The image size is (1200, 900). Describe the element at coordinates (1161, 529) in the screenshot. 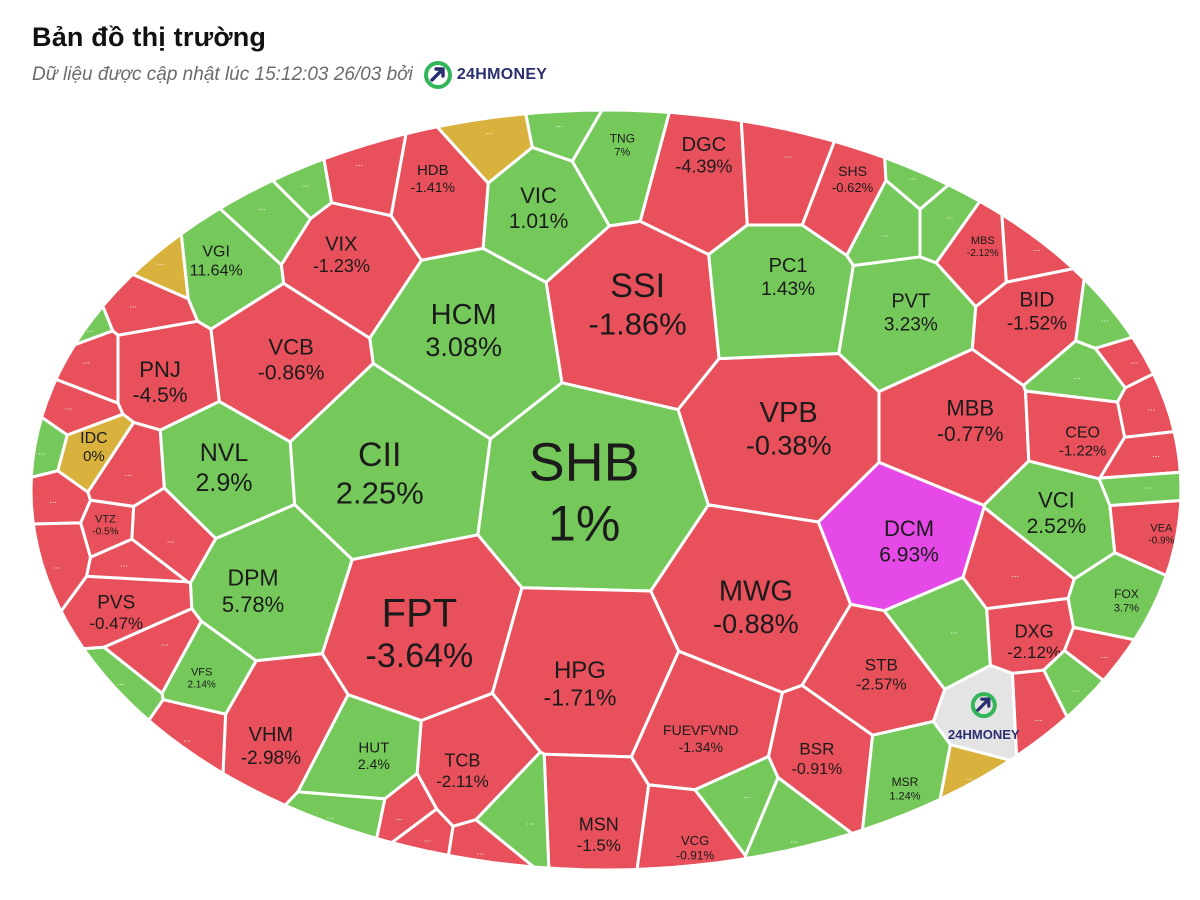

I see `cell-ticker: VEA` at that location.